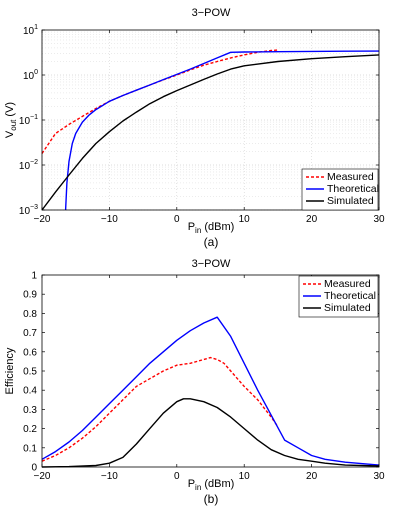  I want to click on chart-a-x-tick-label: 0, so click(177, 219).